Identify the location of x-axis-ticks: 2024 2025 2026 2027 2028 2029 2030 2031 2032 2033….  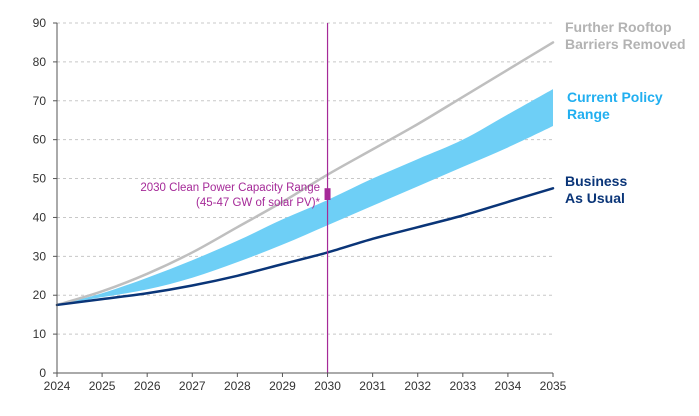
(305, 386).